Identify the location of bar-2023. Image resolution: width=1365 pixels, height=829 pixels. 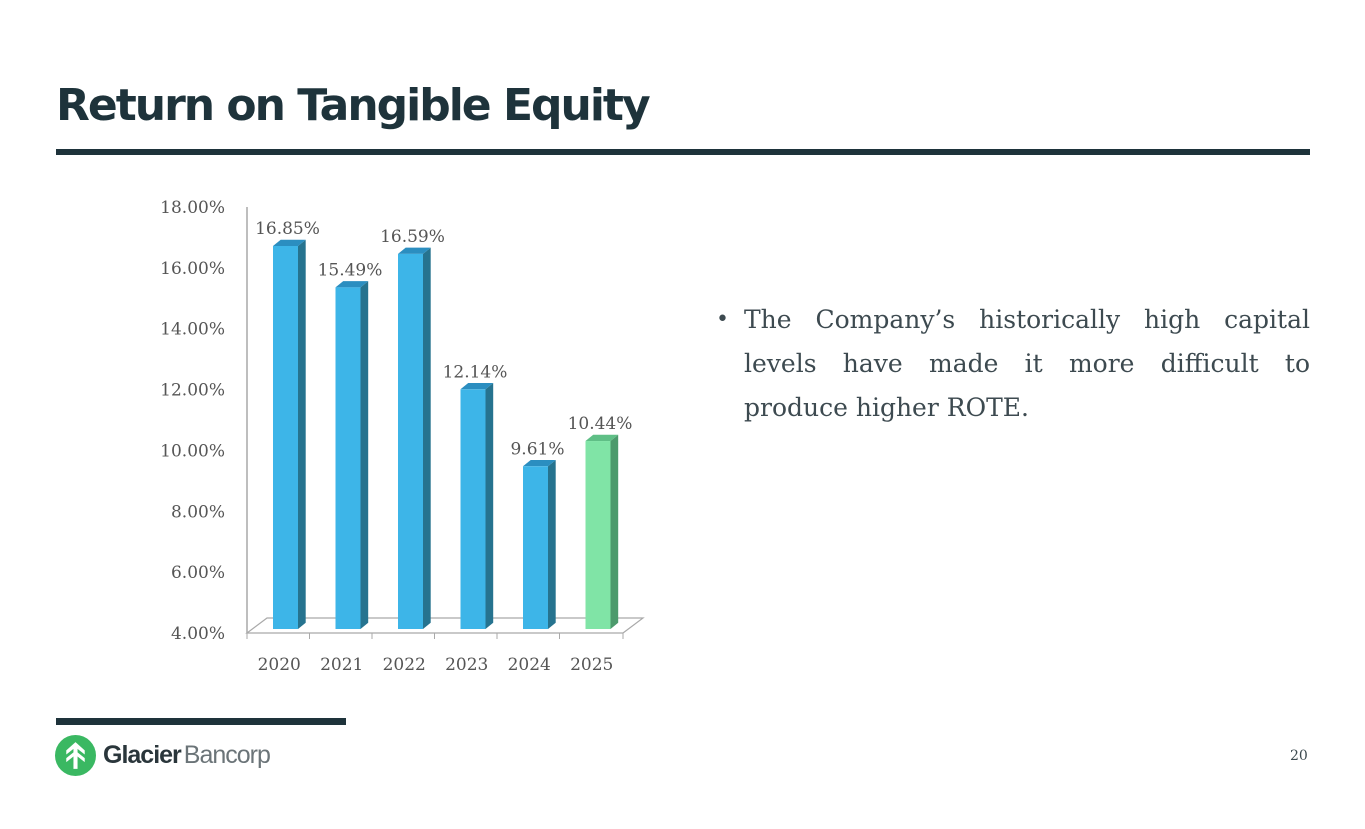
(477, 506).